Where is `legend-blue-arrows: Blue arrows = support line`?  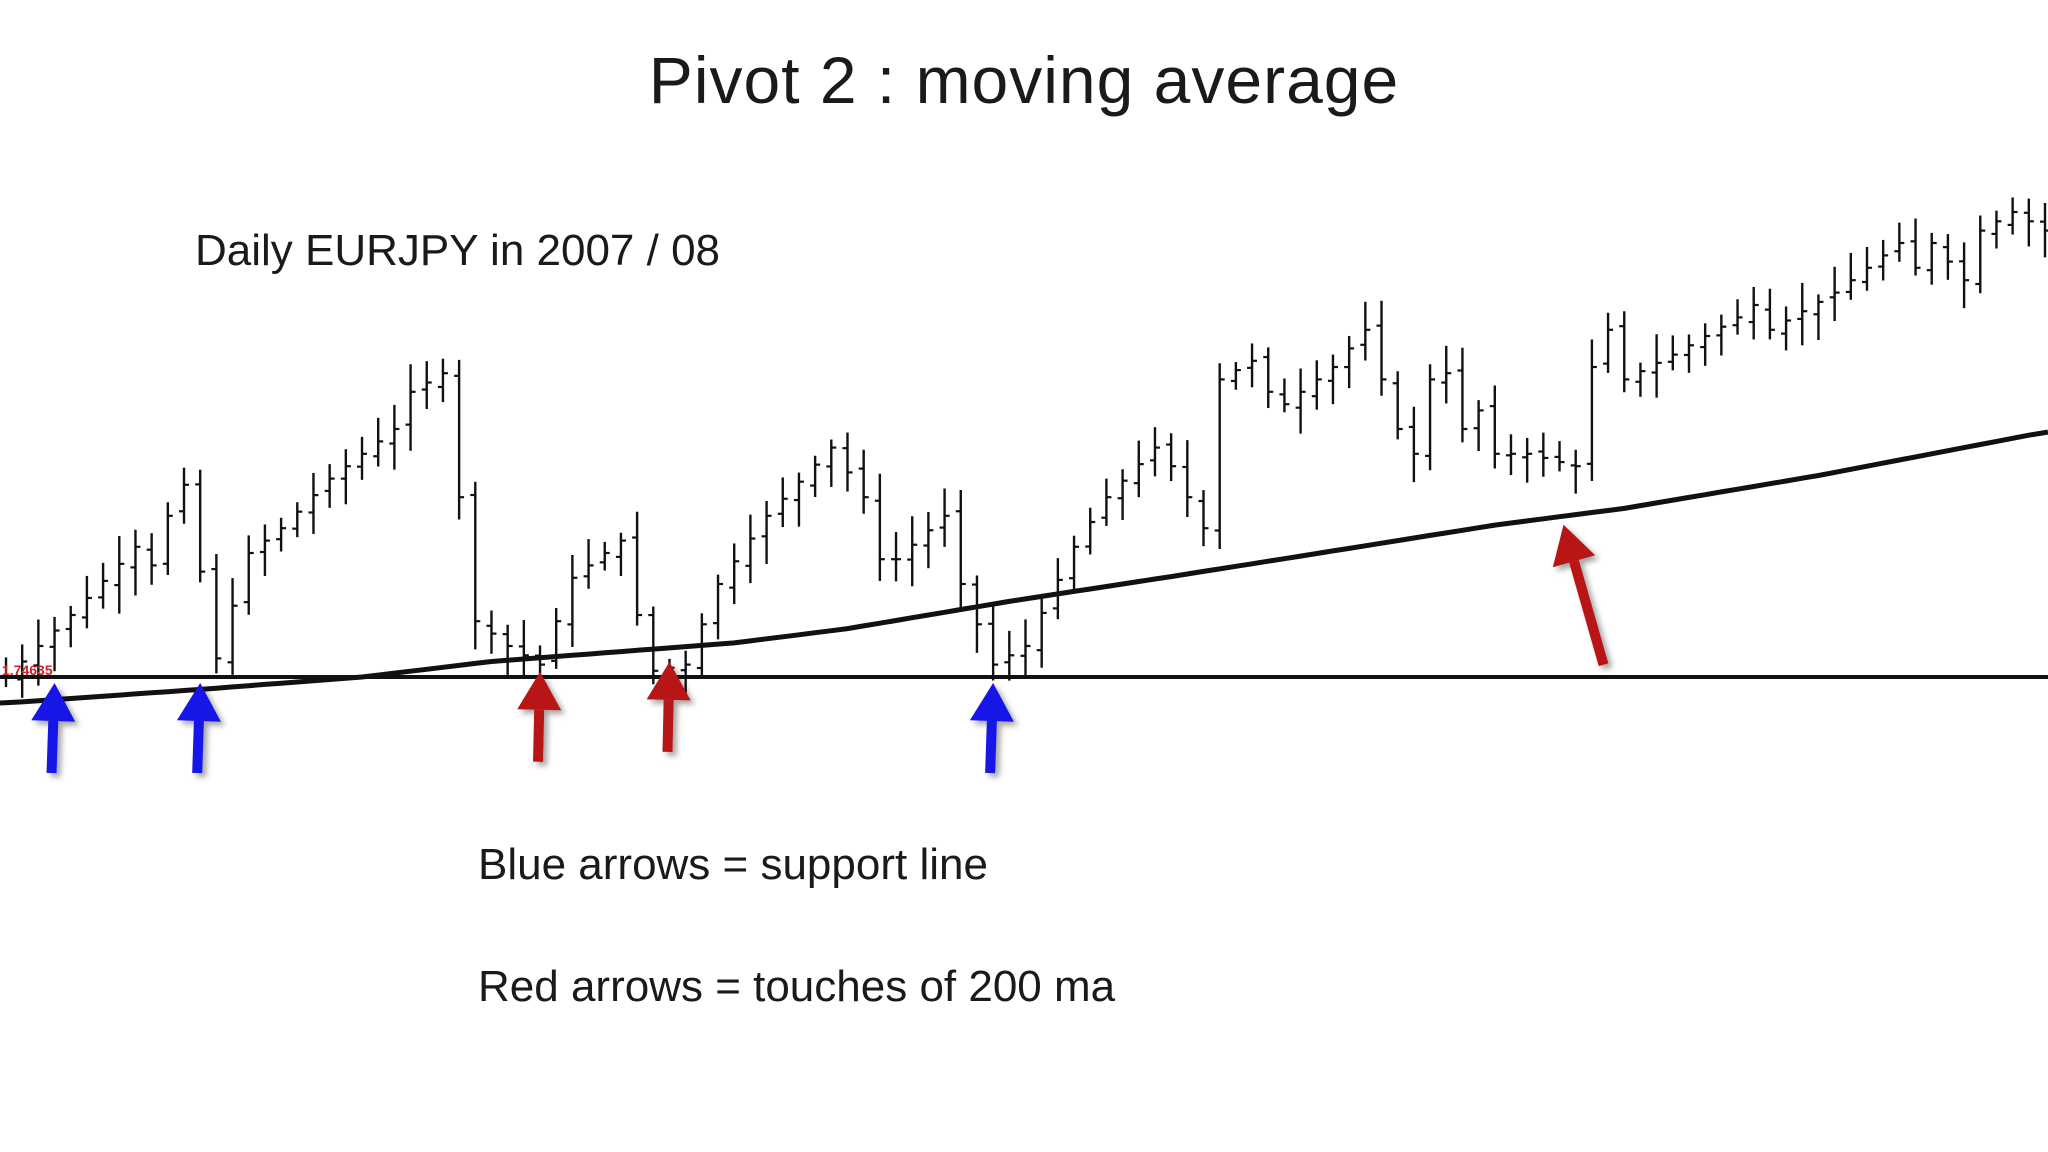 legend-blue-arrows: Blue arrows = support line is located at coordinates (733, 864).